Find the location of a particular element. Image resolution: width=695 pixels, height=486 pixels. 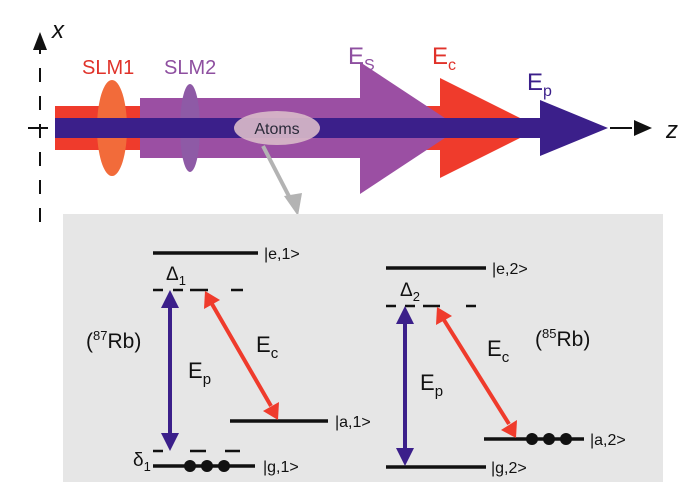

pointer-arrowhead is located at coordinates (293, 204).